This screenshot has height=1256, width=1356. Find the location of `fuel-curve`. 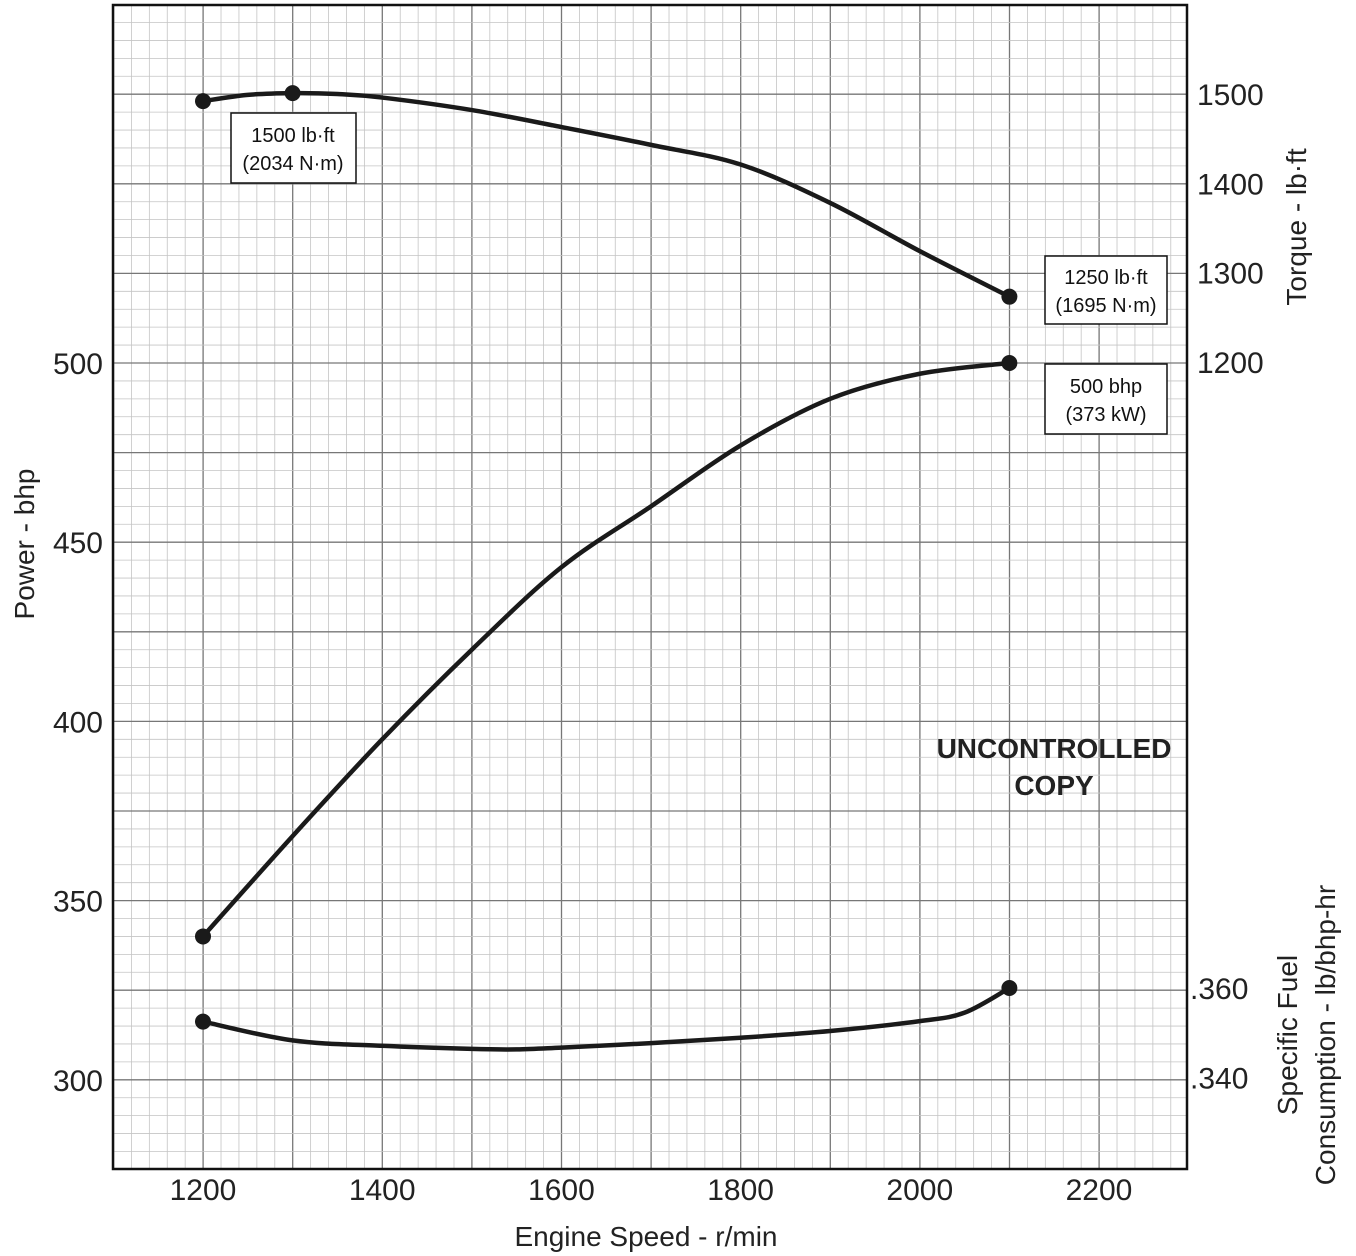

fuel-curve is located at coordinates (606, 1018).